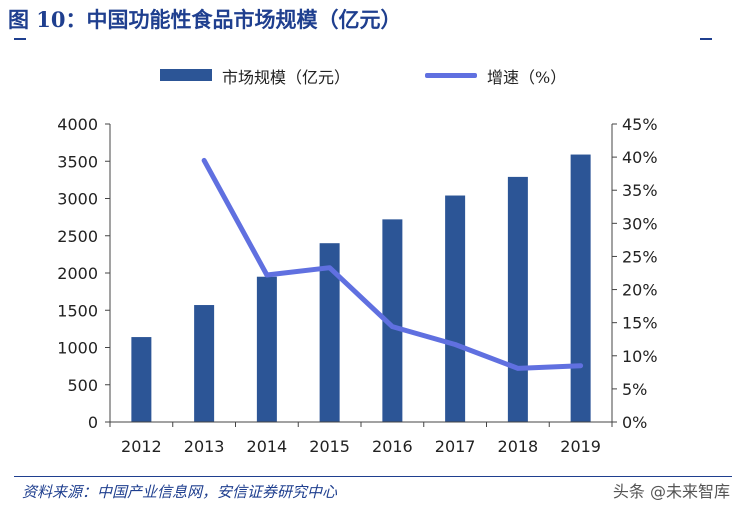  Describe the element at coordinates (77, 161) in the screenshot. I see `left-tick-label: 3500` at that location.